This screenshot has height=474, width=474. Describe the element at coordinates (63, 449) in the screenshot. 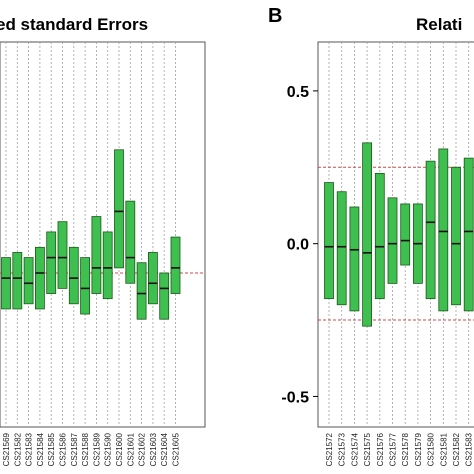

I see `x-tick-label: CS21586` at that location.